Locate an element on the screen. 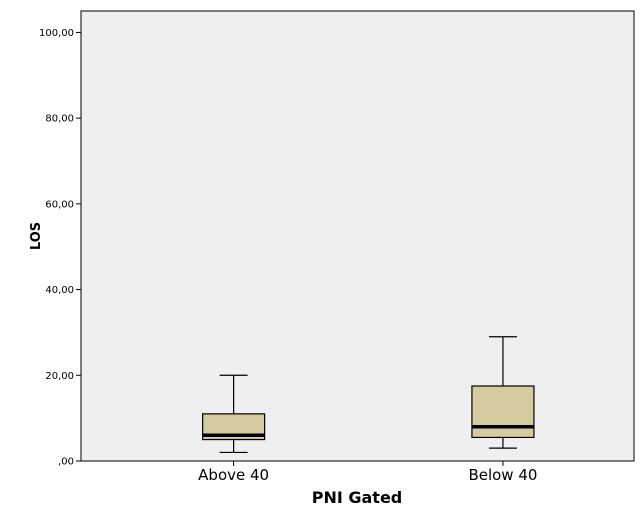 The height and width of the screenshot is (512, 641). iqr-box is located at coordinates (503, 412).